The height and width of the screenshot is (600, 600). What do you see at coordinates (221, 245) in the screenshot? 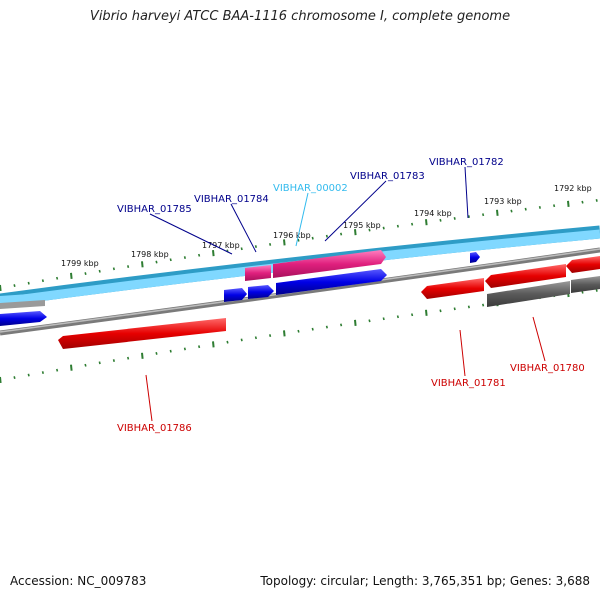
I see `kbp-label-1797: 1797 kbp` at bounding box center [221, 245].